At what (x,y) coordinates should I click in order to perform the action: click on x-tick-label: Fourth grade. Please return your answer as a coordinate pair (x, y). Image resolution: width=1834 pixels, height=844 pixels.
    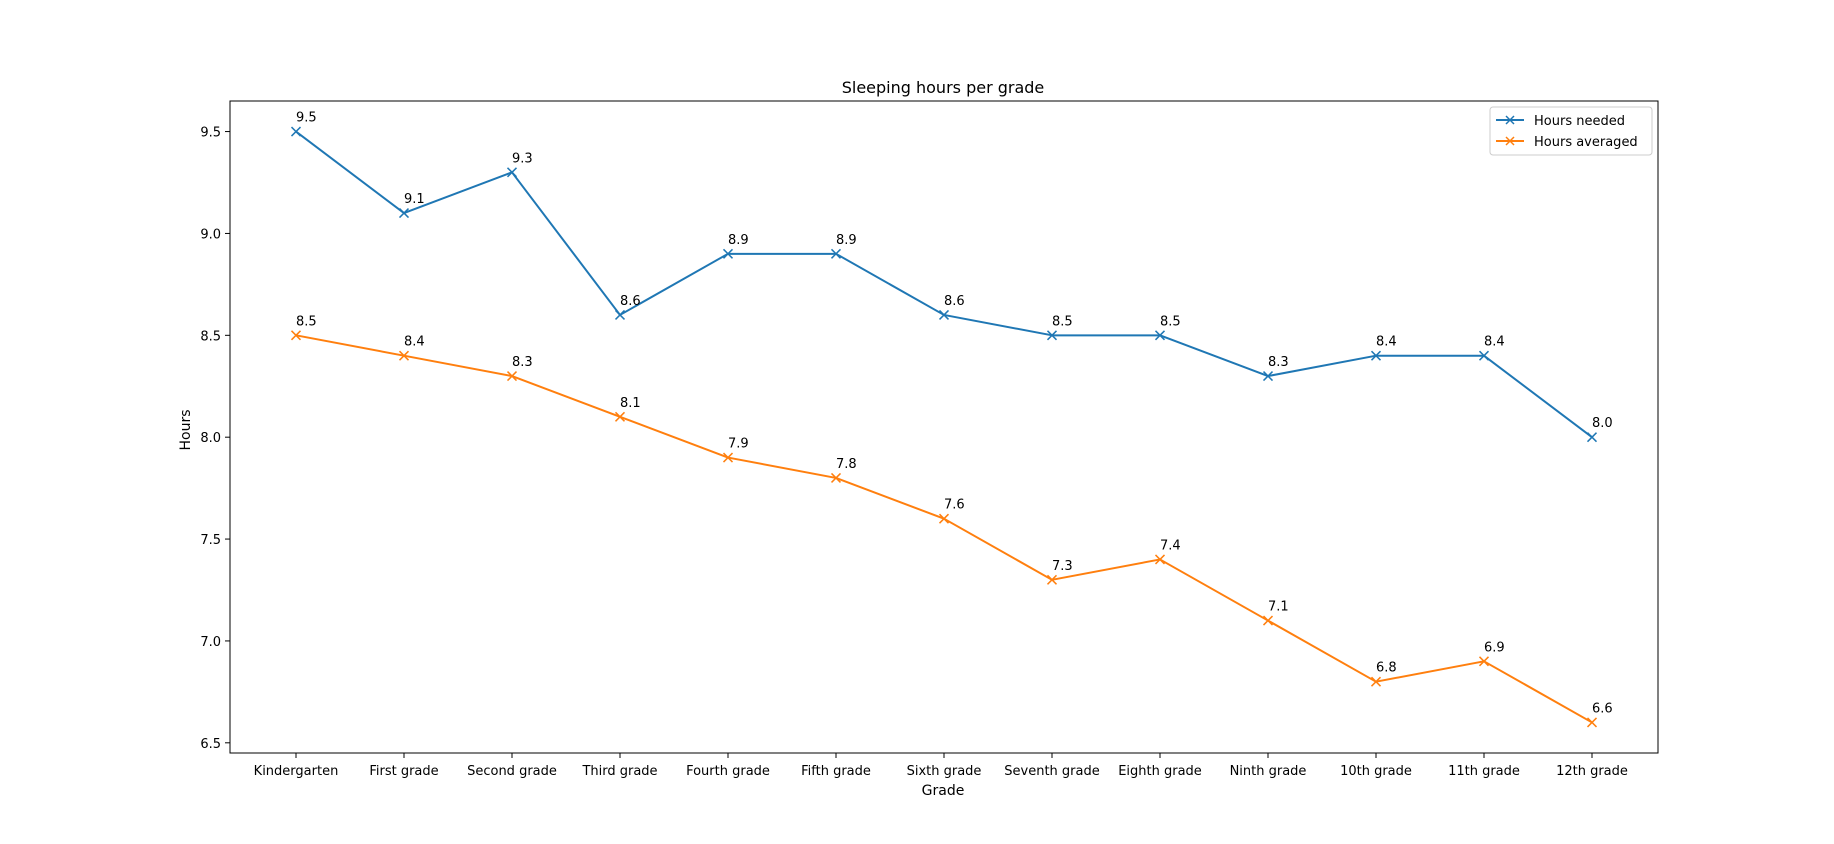
    Looking at the image, I should click on (728, 771).